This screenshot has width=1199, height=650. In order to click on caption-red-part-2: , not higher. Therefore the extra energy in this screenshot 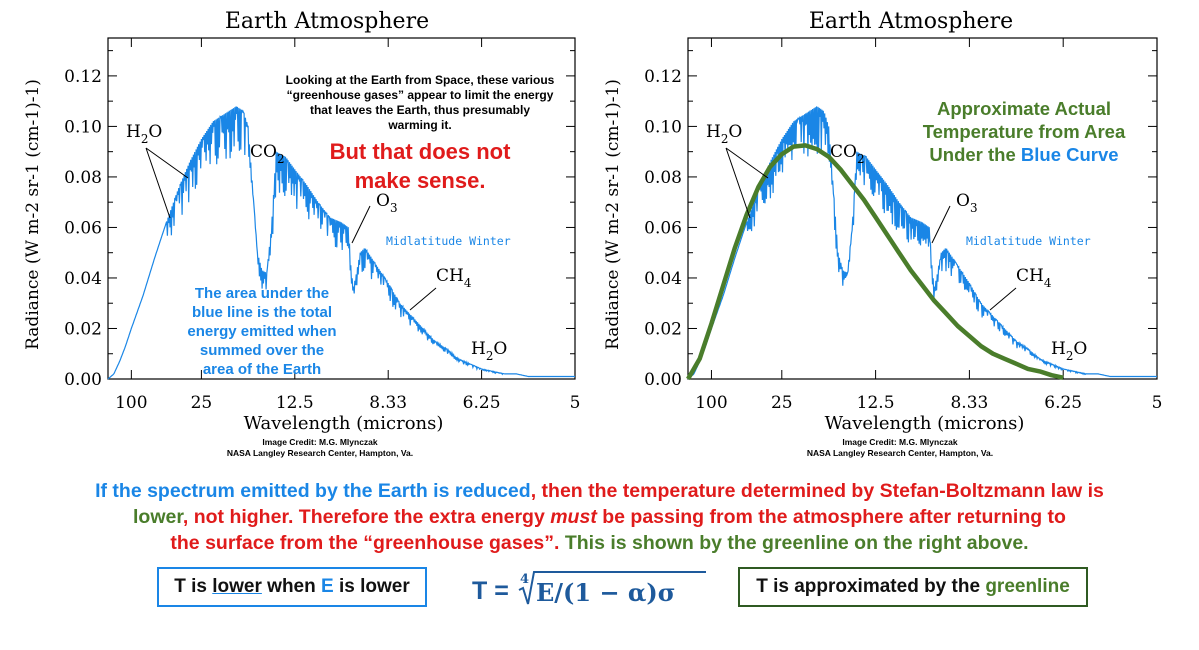, I will do `click(366, 517)`.